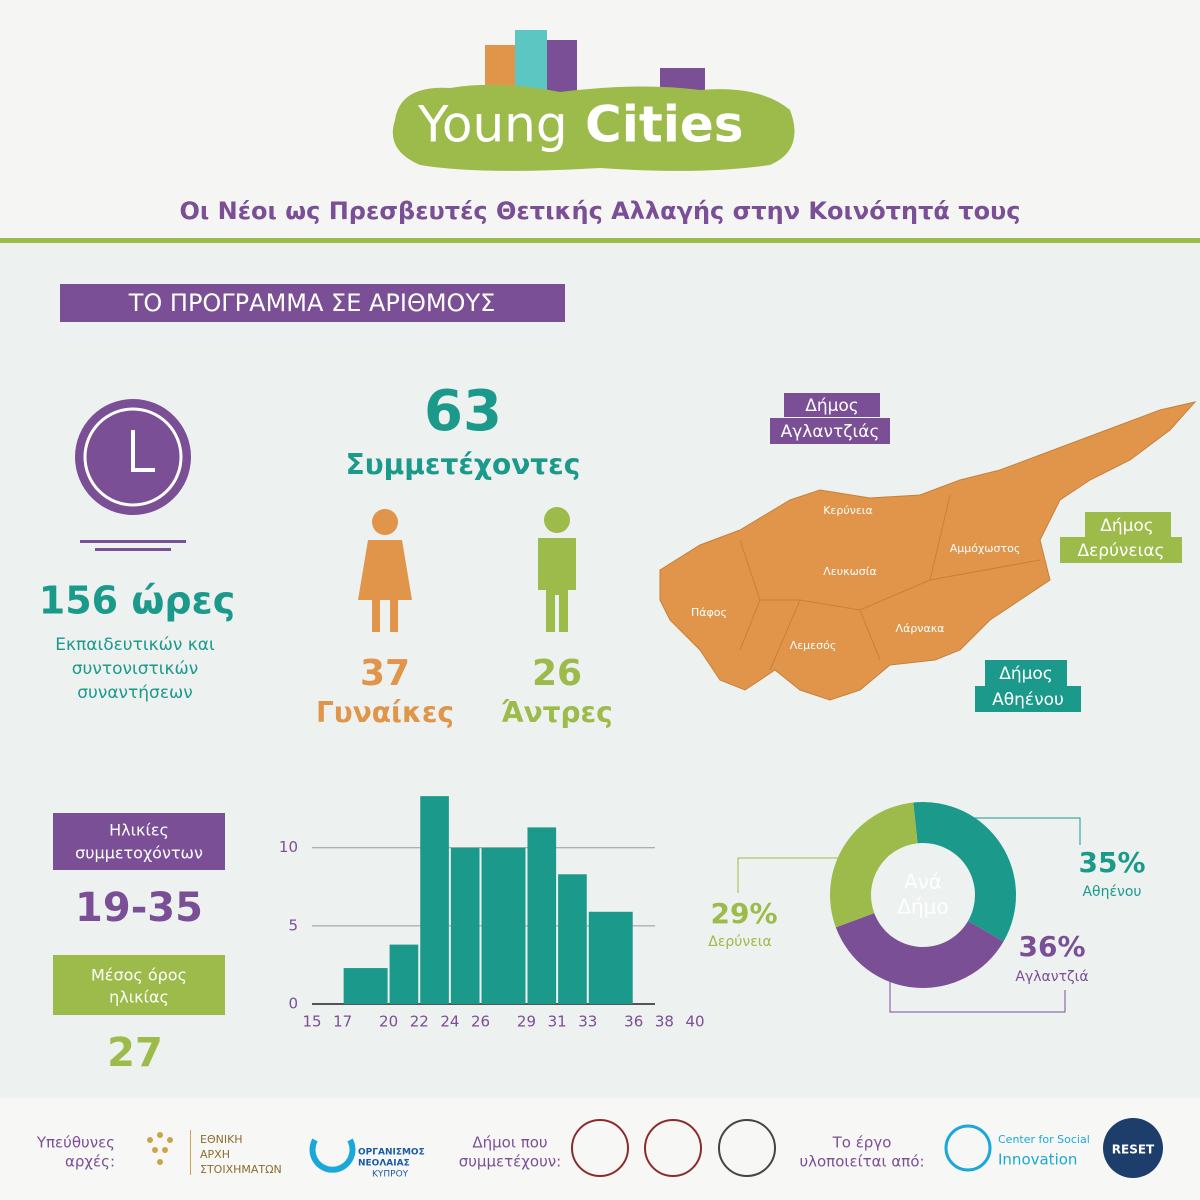 Image resolution: width=1200 pixels, height=1200 pixels. I want to click on hours-desc: συναντήσεων, so click(135, 693).